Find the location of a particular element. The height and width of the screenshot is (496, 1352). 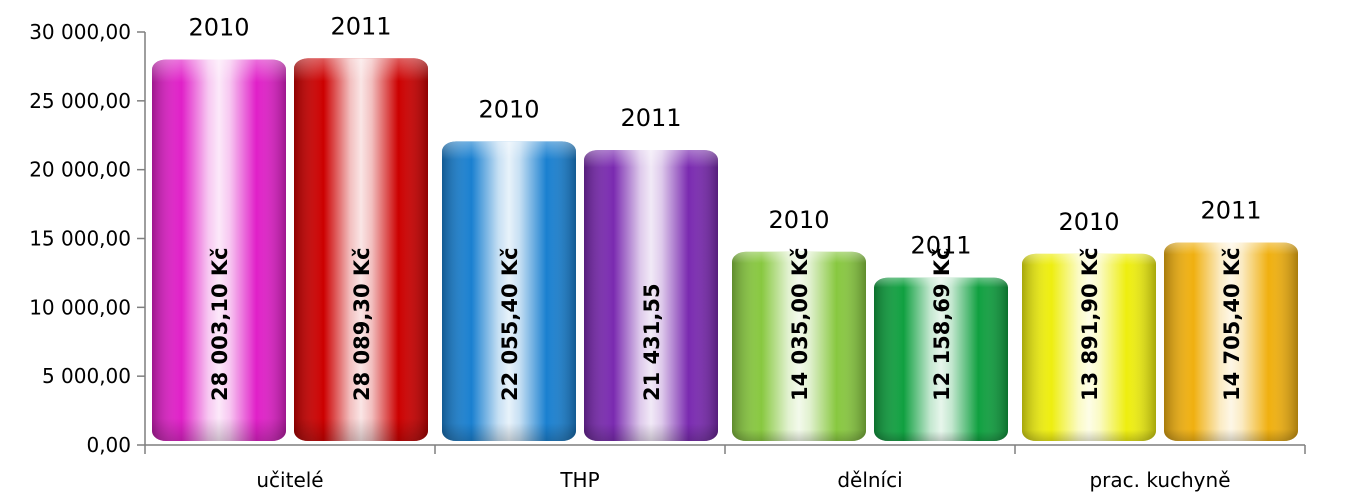

data-label: 12 158,69 Kč is located at coordinates (942, 324).